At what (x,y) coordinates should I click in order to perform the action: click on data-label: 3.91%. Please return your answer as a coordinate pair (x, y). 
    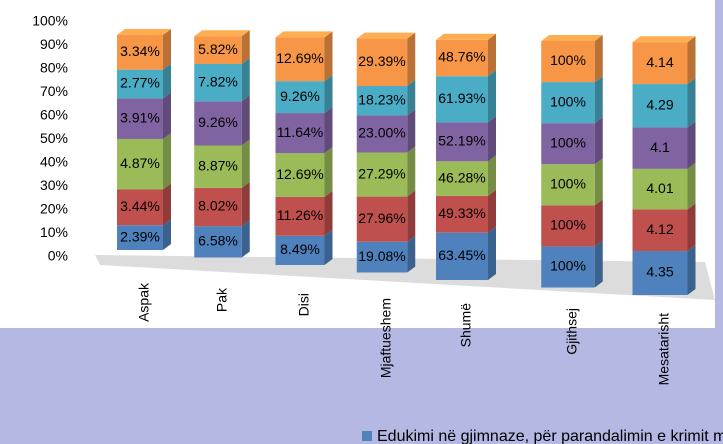
    Looking at the image, I should click on (140, 117).